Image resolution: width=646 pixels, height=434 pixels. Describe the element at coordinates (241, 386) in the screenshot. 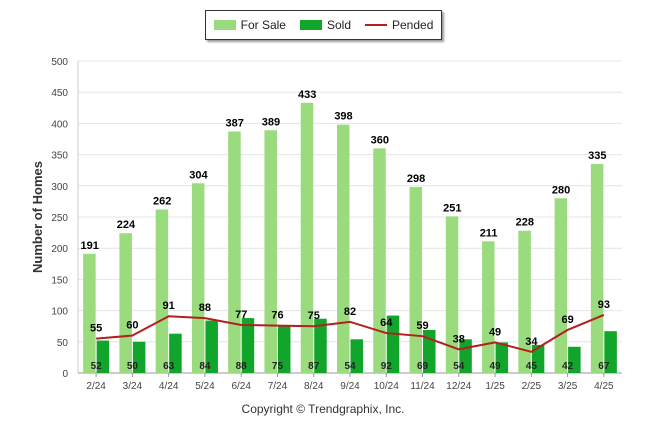

I see `x-tick-label: 6/24` at that location.